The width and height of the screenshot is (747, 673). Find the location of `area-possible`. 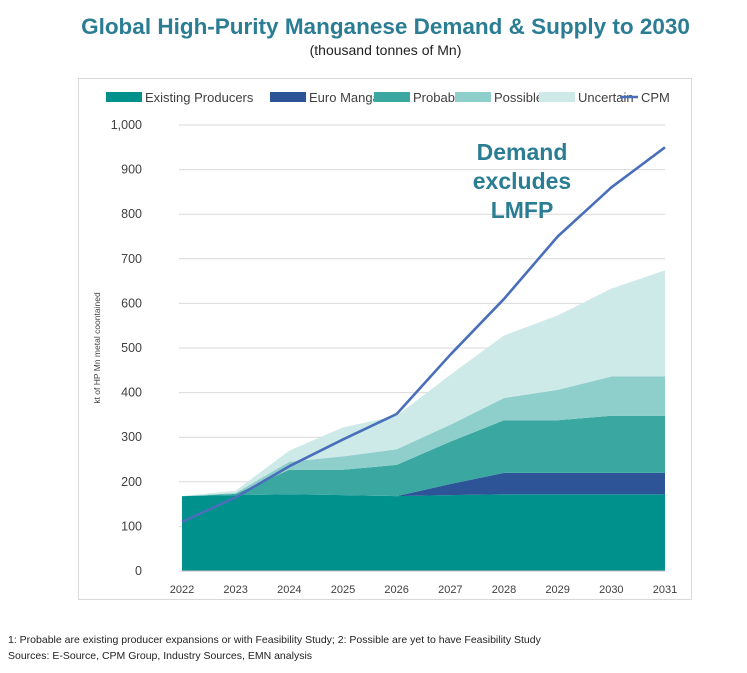

area-possible is located at coordinates (423, 436).